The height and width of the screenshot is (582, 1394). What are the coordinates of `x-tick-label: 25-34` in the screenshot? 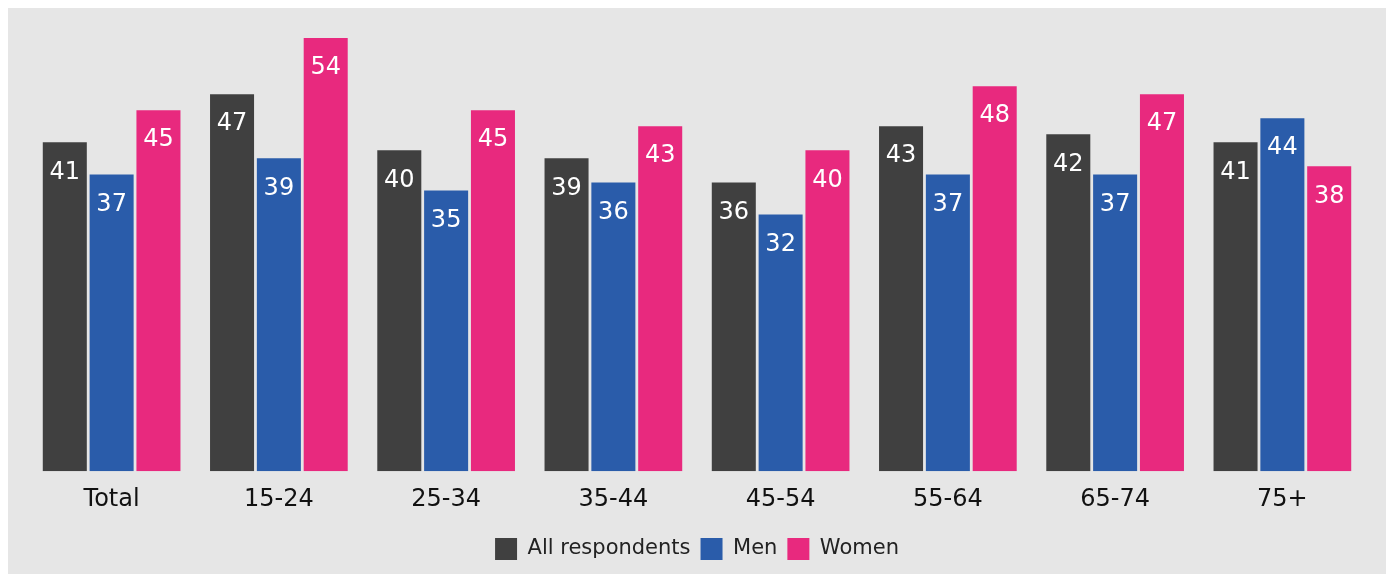 It's located at (446, 497).